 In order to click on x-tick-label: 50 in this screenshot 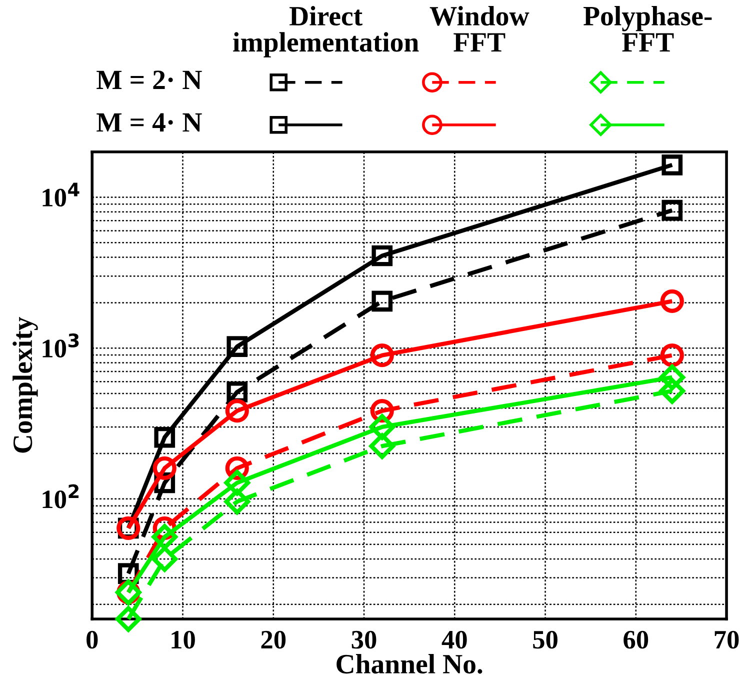, I will do `click(545, 639)`.